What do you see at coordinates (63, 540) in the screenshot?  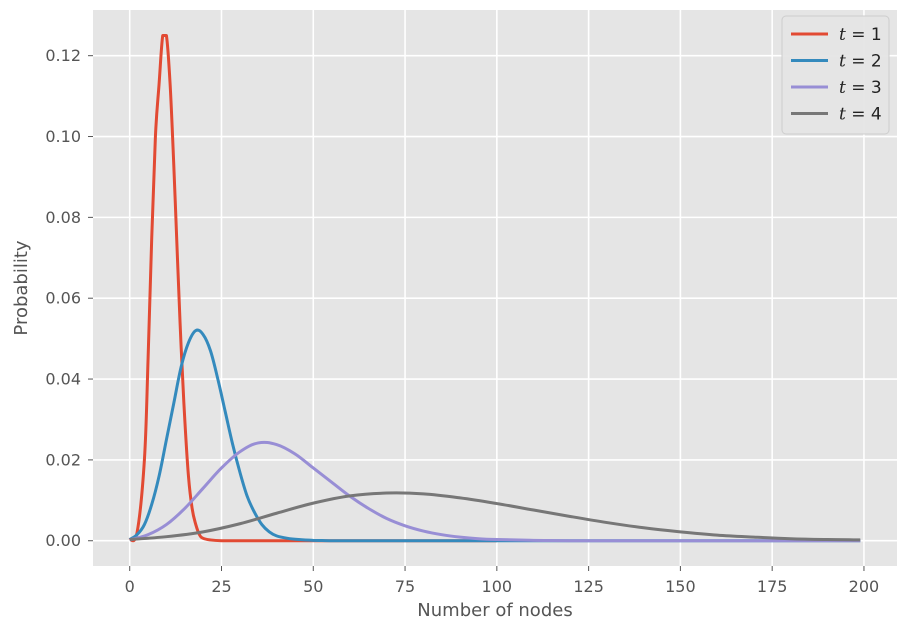 I see `y-tick-label: 0.00` at bounding box center [63, 540].